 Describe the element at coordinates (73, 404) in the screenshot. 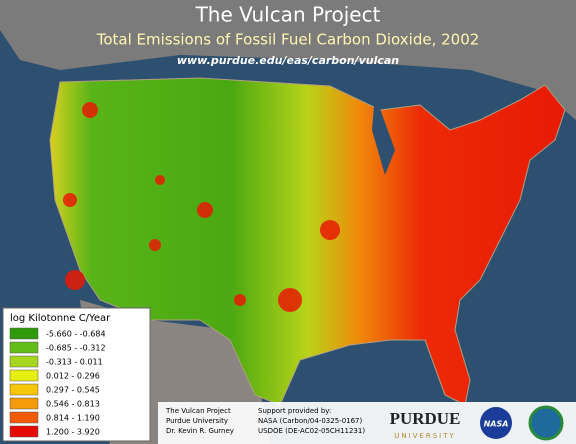

I see `legend-label: 0.546 - 0.813` at that location.